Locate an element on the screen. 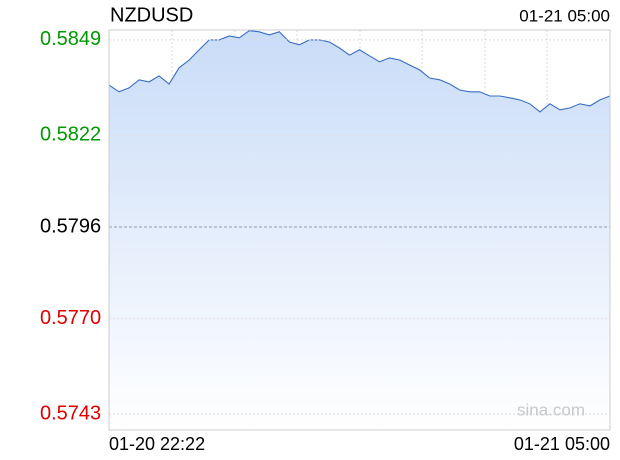  time-label: 01-21 05:00 is located at coordinates (564, 15).